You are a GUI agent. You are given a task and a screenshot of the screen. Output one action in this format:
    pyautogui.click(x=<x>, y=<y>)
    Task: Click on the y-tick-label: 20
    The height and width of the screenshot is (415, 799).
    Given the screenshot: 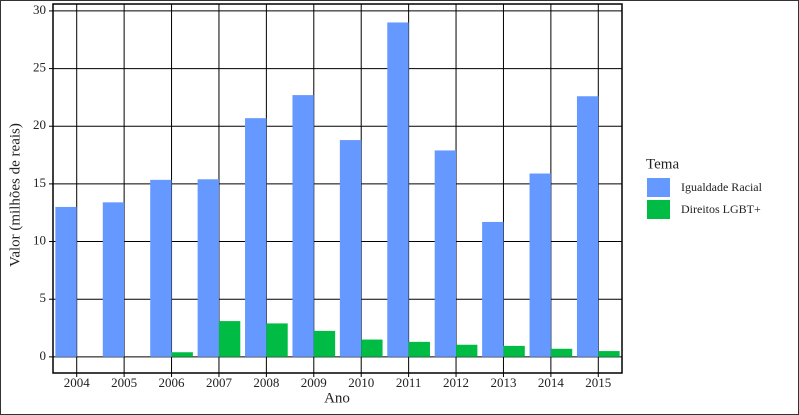 What is the action you would take?
    pyautogui.click(x=39, y=124)
    